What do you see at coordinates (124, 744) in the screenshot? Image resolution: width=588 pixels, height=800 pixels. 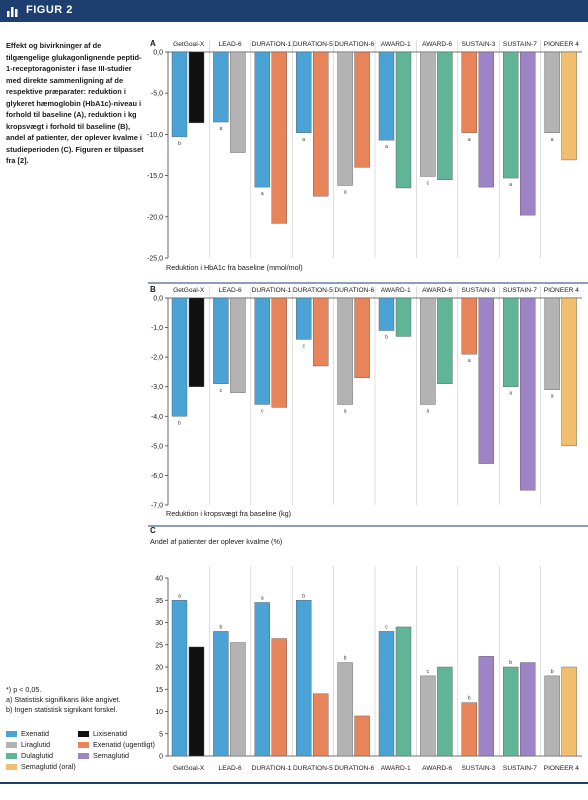 I see `legend-label: Exenatid (ugentligt)` at bounding box center [124, 744].